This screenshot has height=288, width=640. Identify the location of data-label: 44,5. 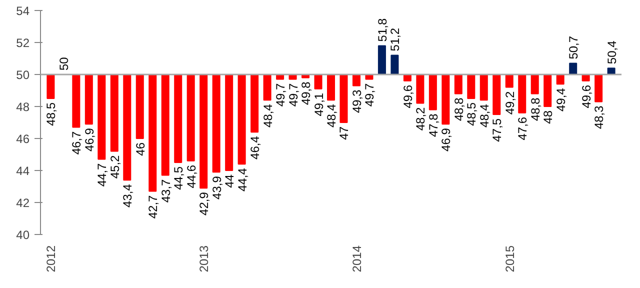
(179, 178).